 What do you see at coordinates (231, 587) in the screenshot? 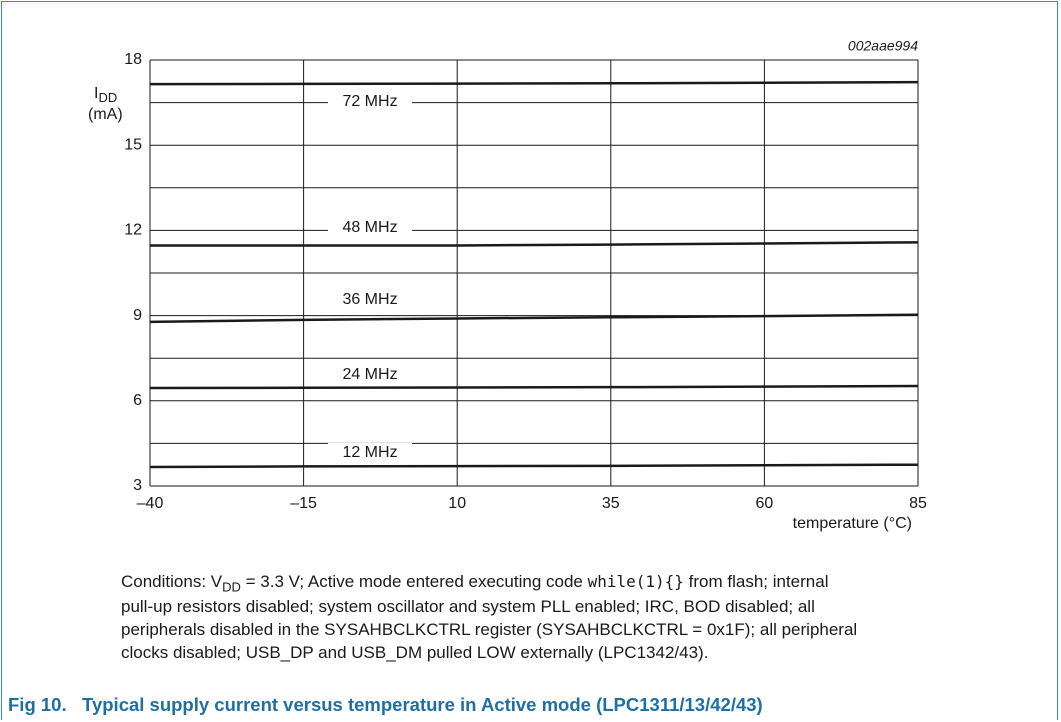
I see `subscript: DD` at bounding box center [231, 587].